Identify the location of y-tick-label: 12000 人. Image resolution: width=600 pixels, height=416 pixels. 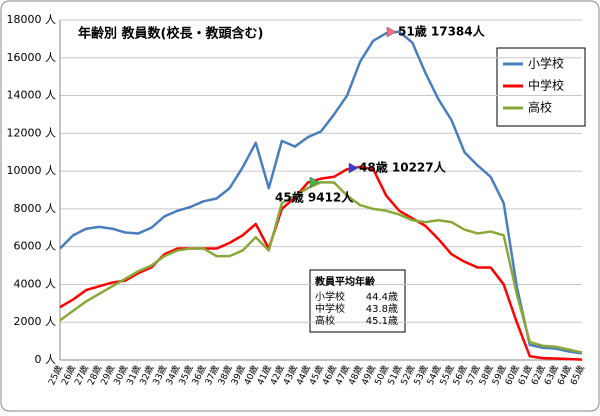
(32, 132).